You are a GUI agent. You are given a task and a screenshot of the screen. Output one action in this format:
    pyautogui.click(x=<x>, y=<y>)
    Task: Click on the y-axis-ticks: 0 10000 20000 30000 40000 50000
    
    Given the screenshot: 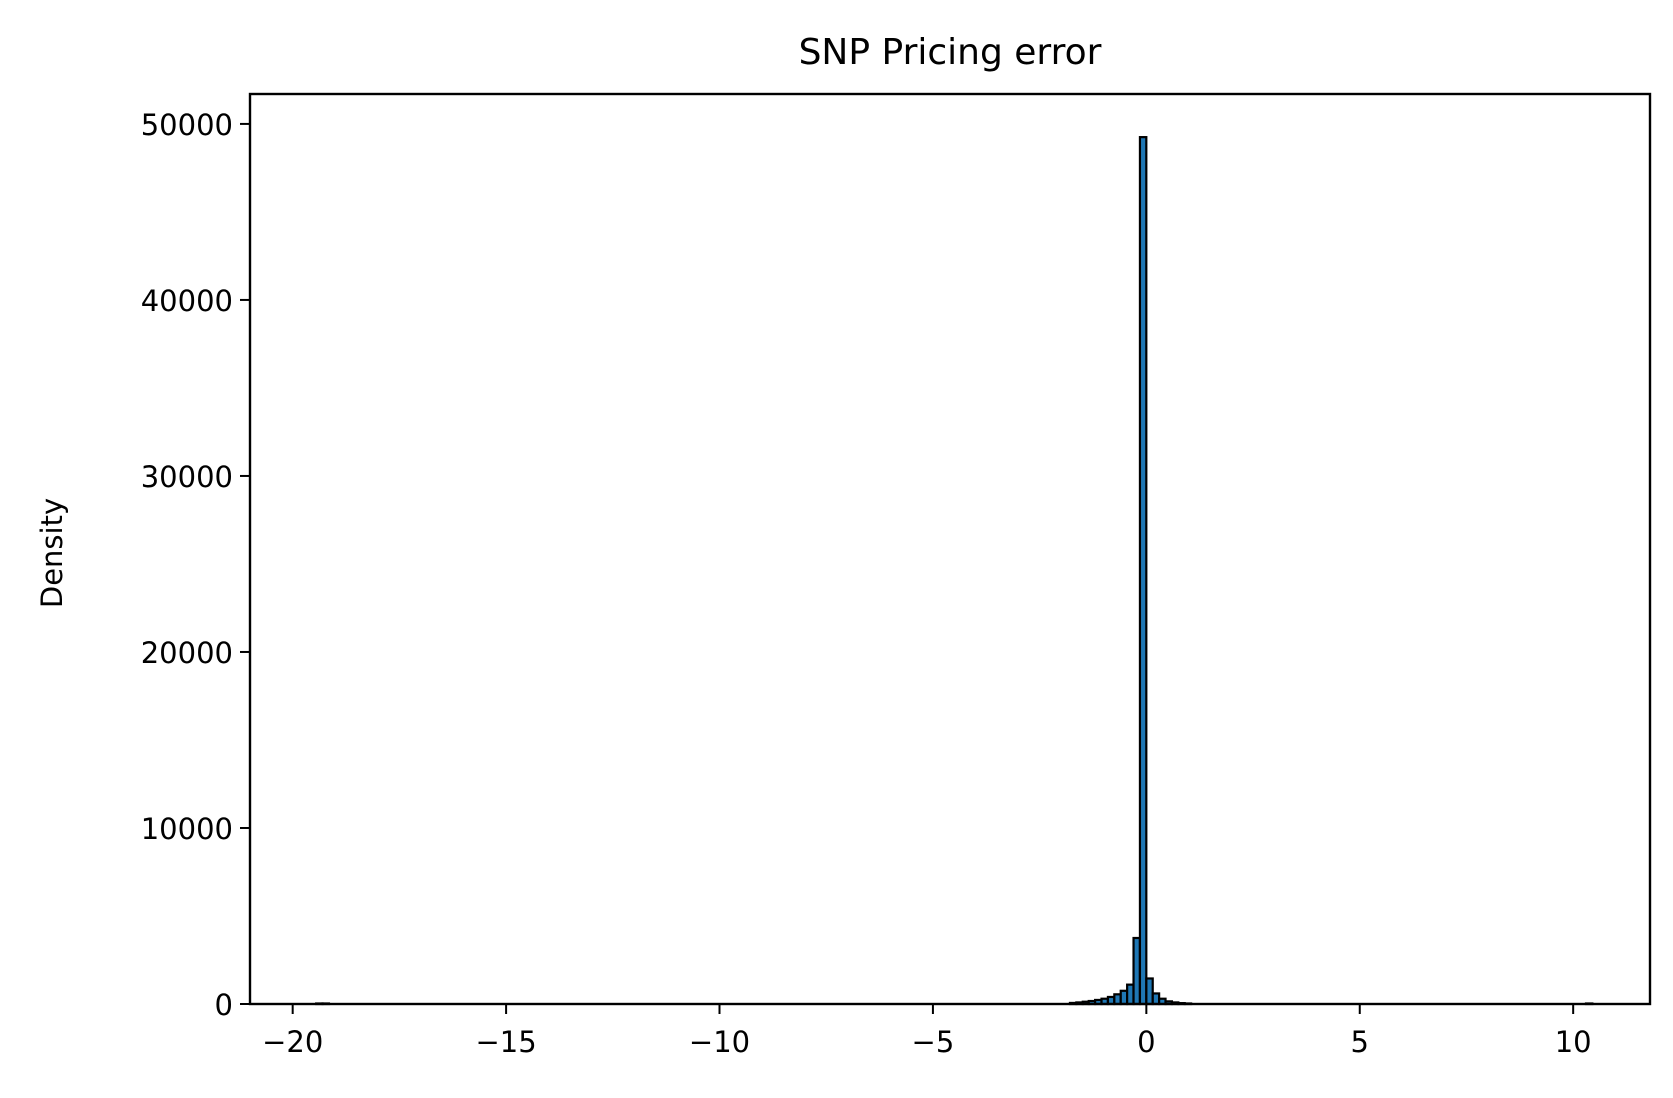 What is the action you would take?
    pyautogui.click(x=195, y=565)
    